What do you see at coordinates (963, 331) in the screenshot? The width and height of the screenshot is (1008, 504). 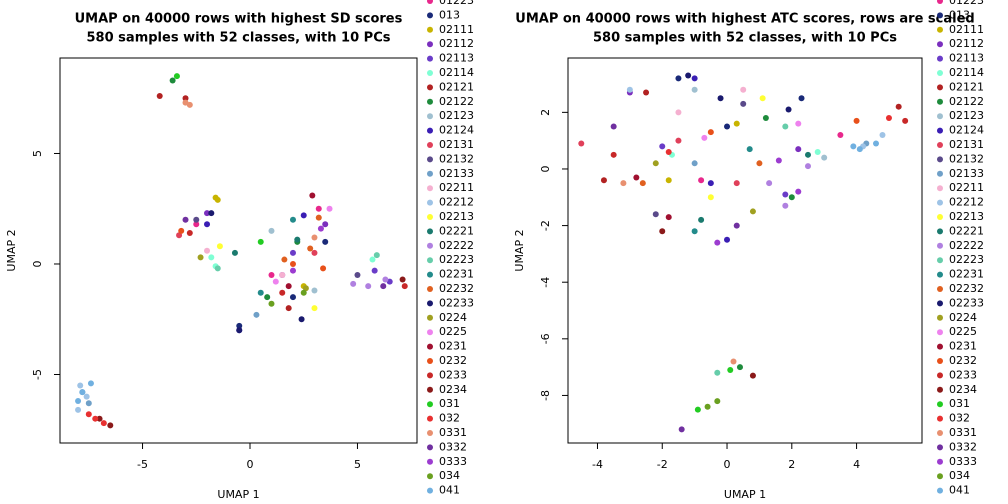 I see `legend-label: 0225` at bounding box center [963, 331].